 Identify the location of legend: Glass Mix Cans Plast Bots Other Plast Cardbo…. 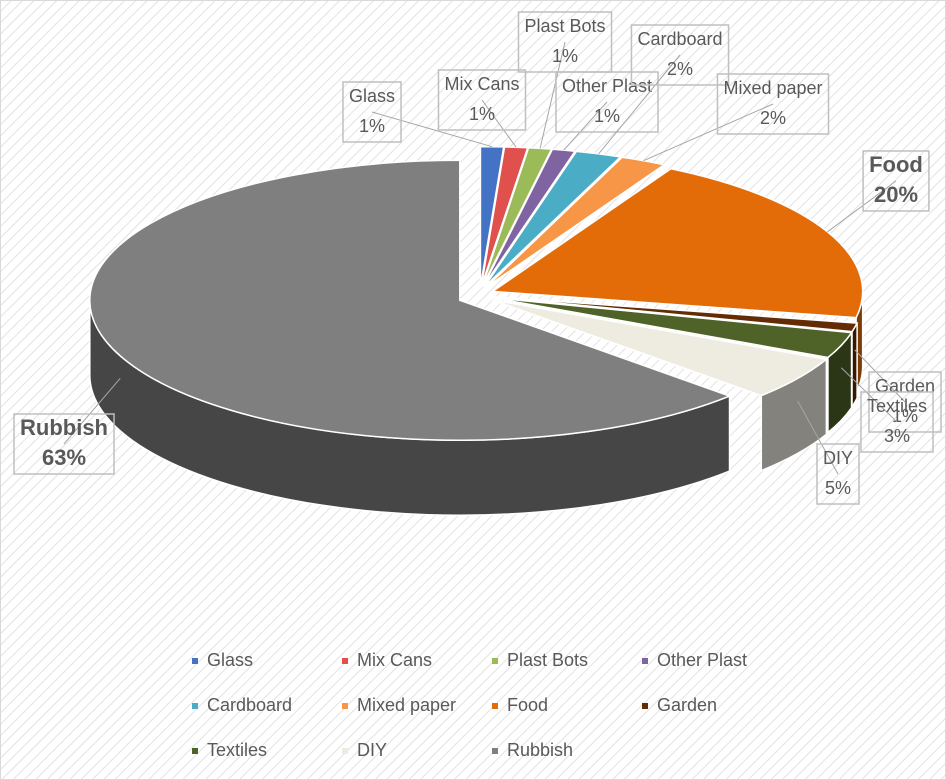
(469, 705).